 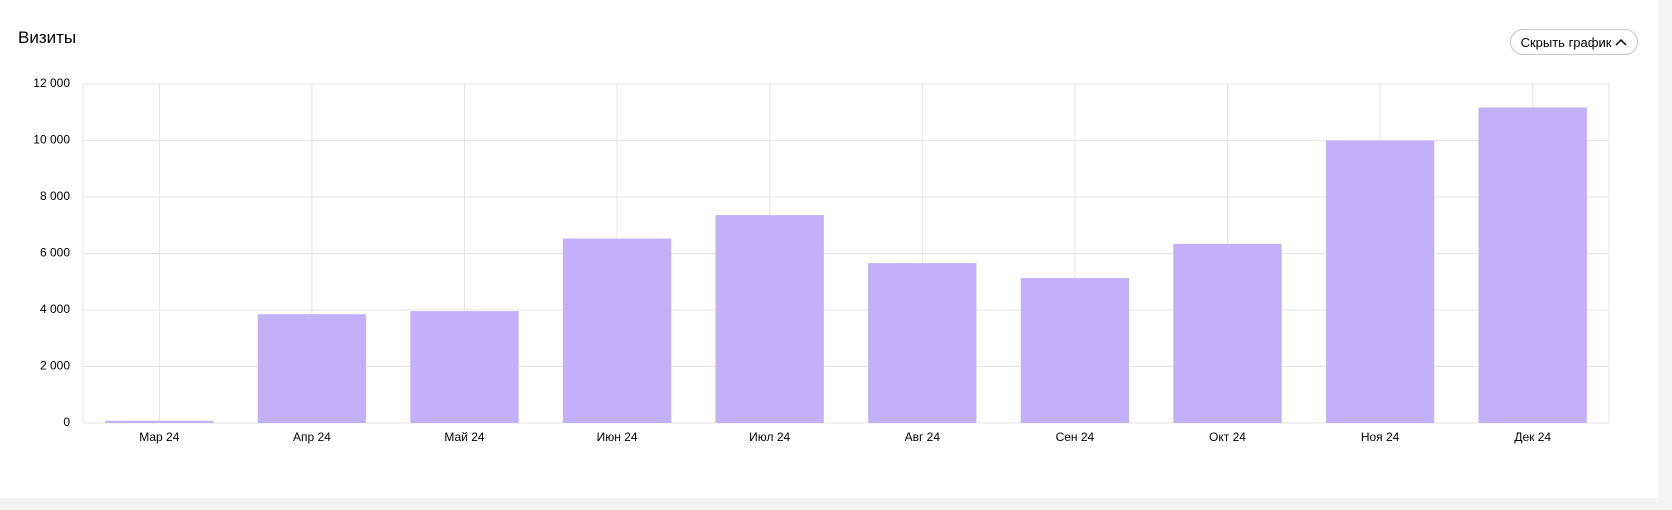 What do you see at coordinates (312, 437) in the screenshot?
I see `x-tick-label: Апр 24` at bounding box center [312, 437].